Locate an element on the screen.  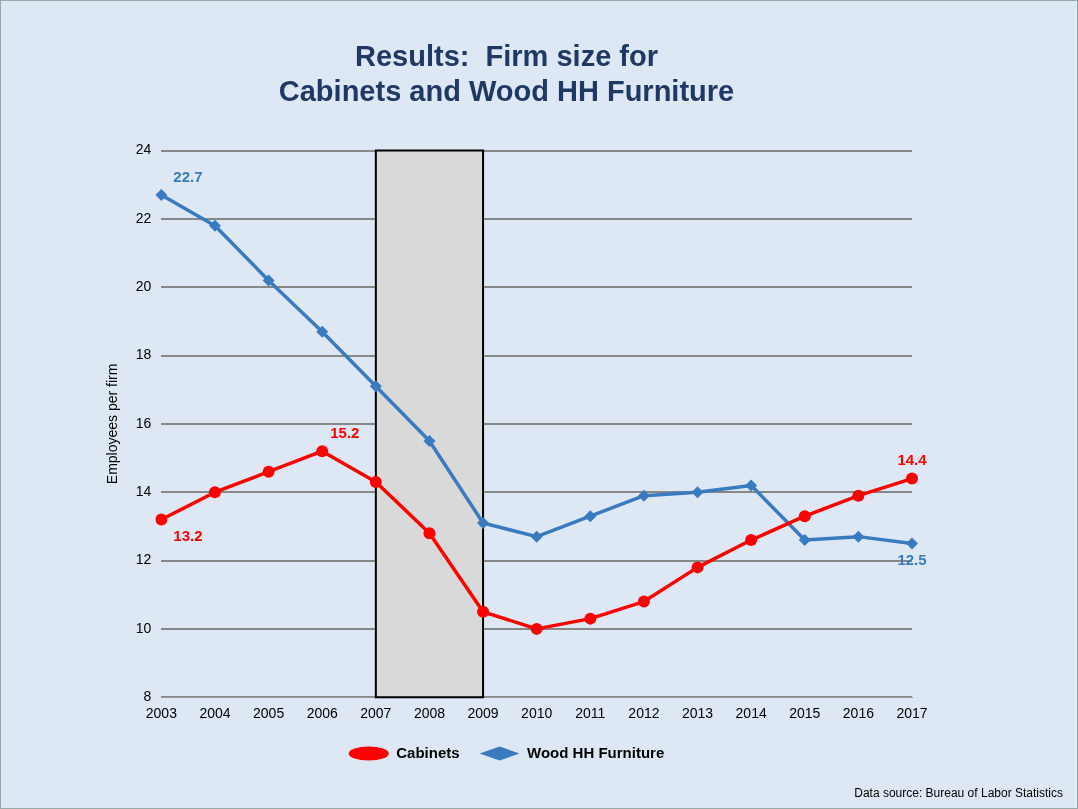
x-tick-label: 2009 is located at coordinates (483, 713).